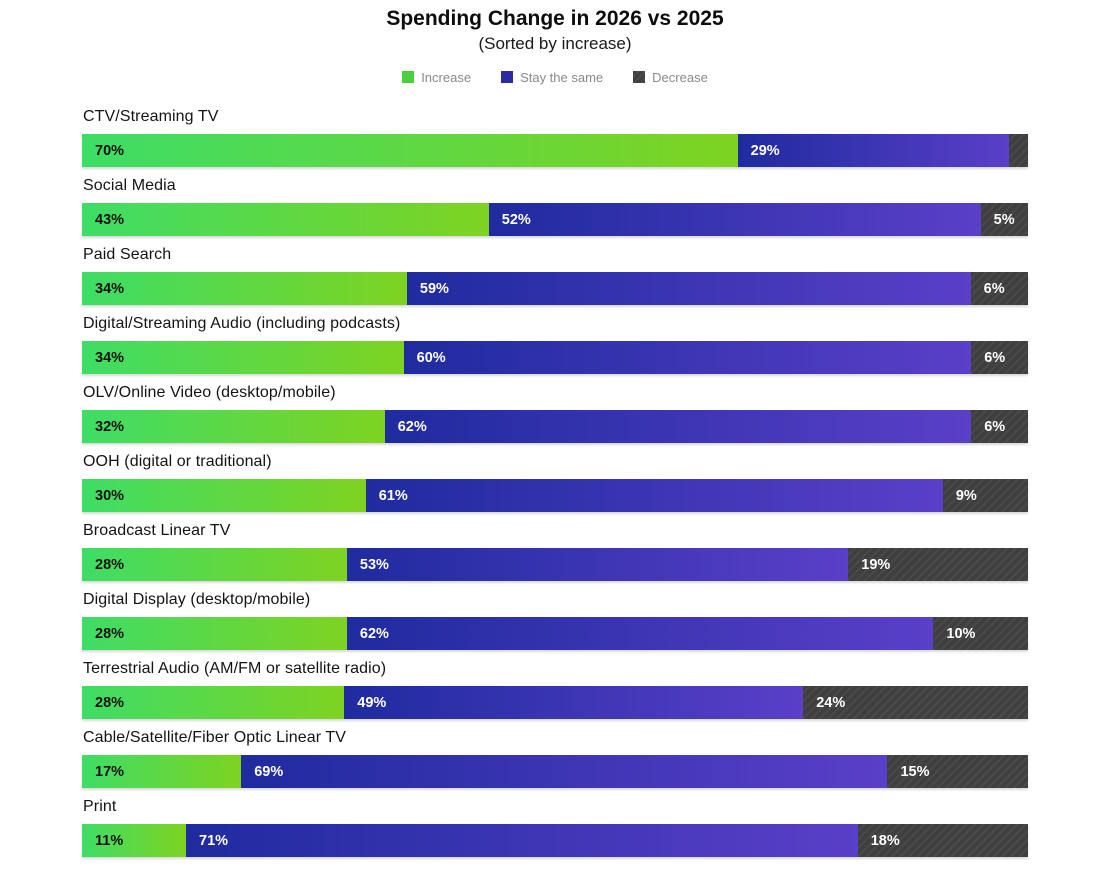 The width and height of the screenshot is (1105, 874). Describe the element at coordinates (215, 737) in the screenshot. I see `category-label: Cable/Satellite/Fiber Optic Linear TV` at that location.